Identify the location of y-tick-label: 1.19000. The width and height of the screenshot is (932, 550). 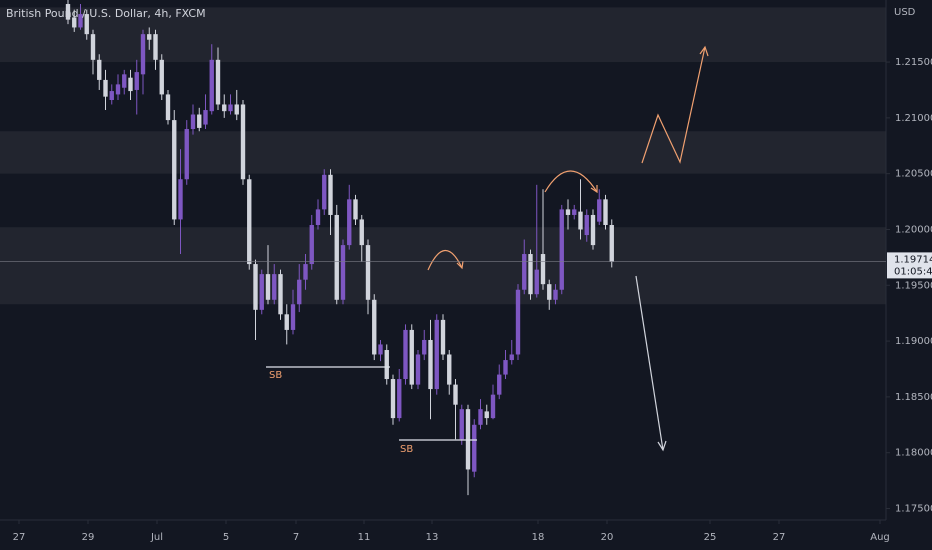
(913, 341).